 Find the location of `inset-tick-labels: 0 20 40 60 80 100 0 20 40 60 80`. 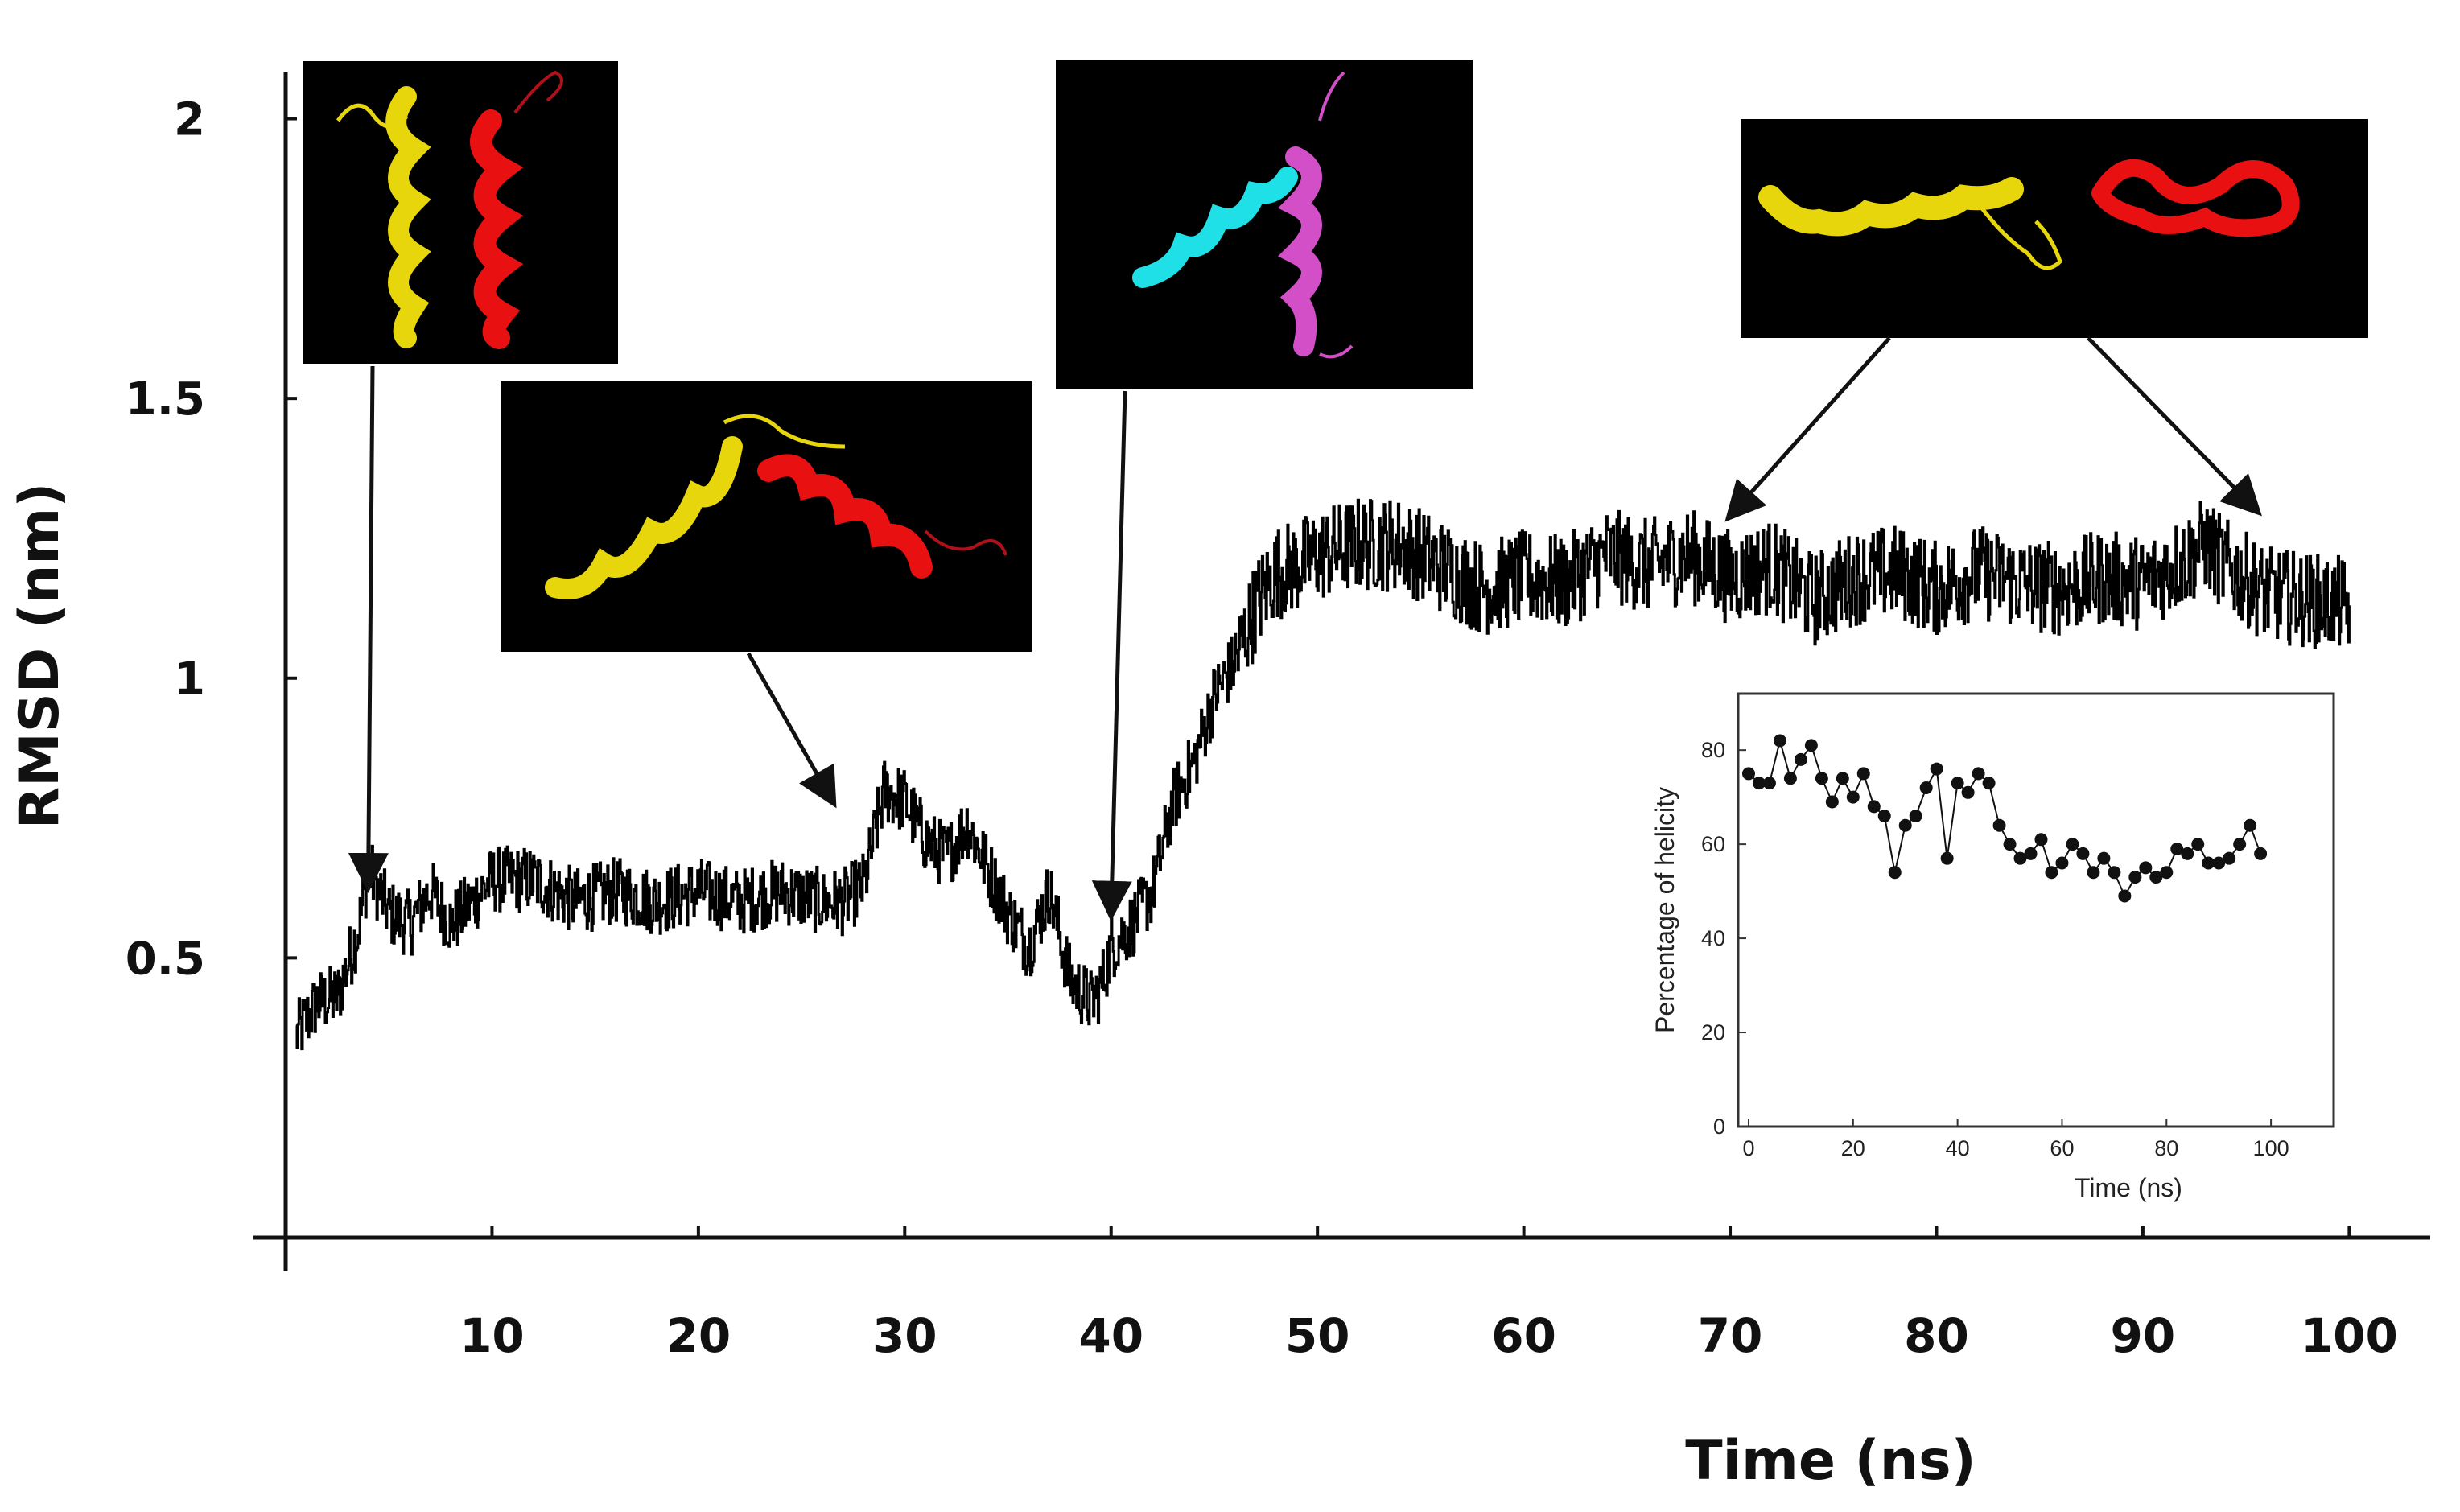

inset-tick-labels: 0 20 40 60 80 100 0 20 40 60 80 is located at coordinates (1995, 949).